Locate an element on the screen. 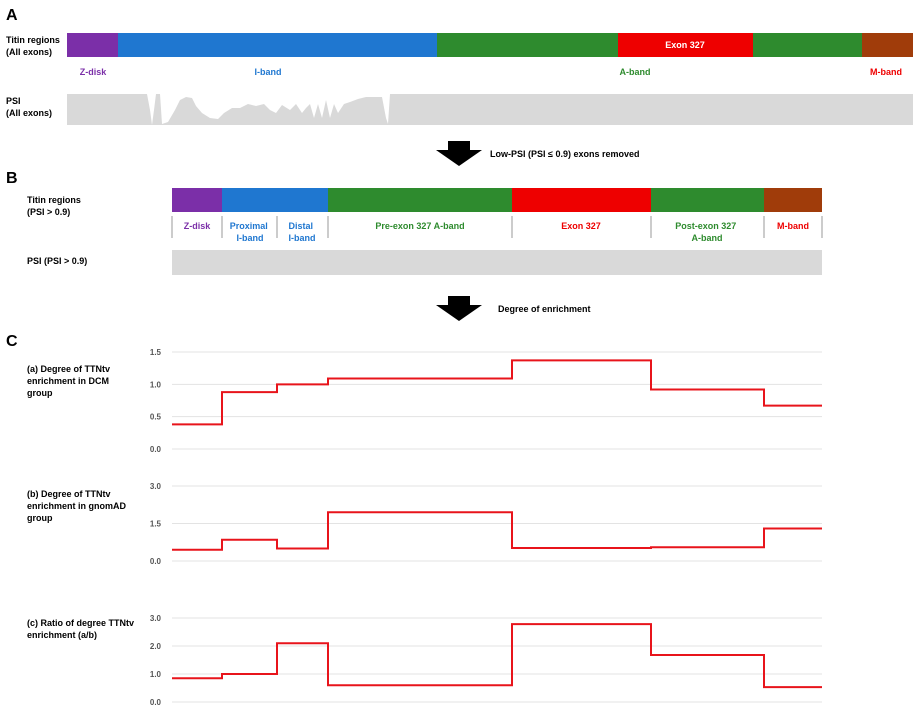  chart-2-title-line-0: (c) Ratio of degree TTNtv is located at coordinates (80, 623).